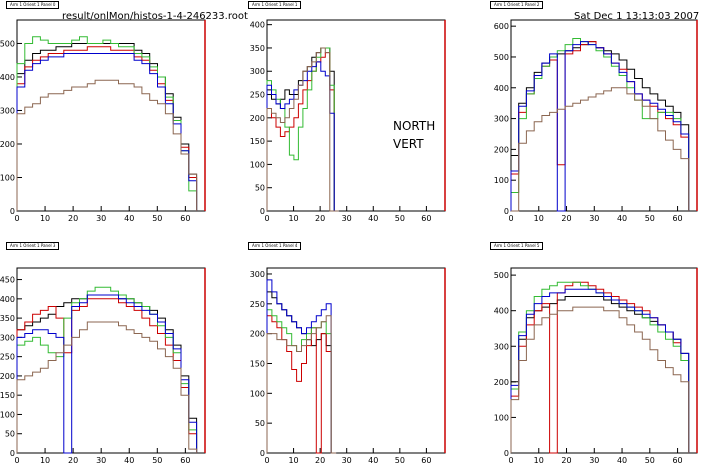 The width and height of the screenshot is (721, 464). What do you see at coordinates (257, 334) in the screenshot?
I see `panel-4-ytick-label-4: 200` at bounding box center [257, 334].